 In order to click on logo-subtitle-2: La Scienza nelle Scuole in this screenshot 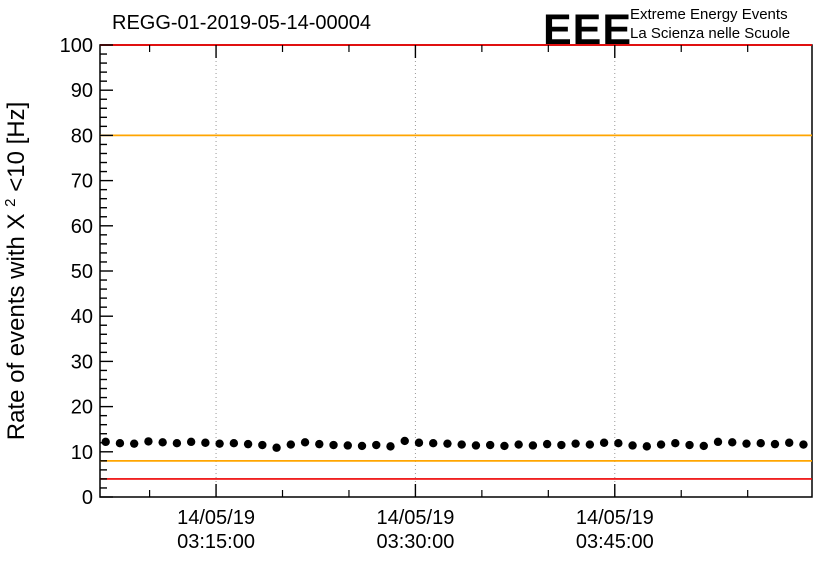, I will do `click(710, 33)`.